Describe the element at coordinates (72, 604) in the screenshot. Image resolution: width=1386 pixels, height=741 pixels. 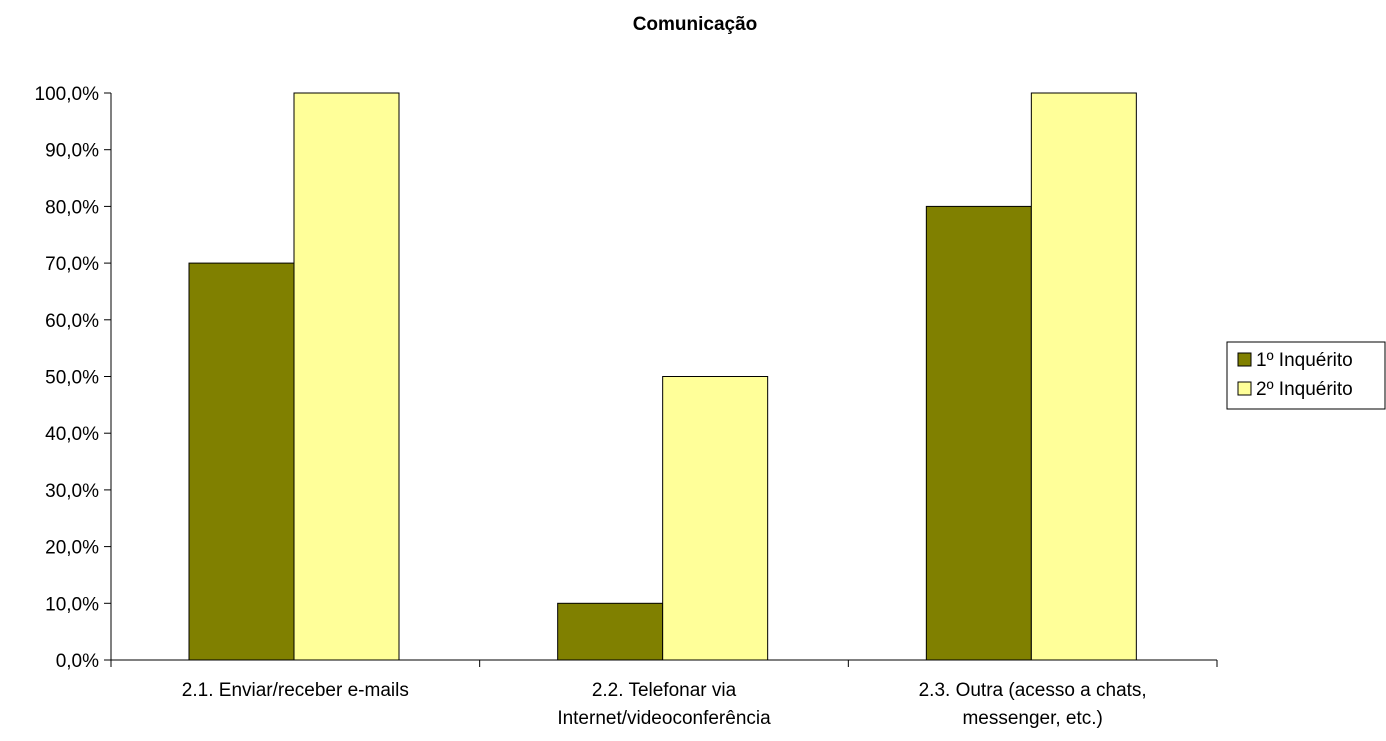
I see `y-tick-label: 10,0%` at that location.